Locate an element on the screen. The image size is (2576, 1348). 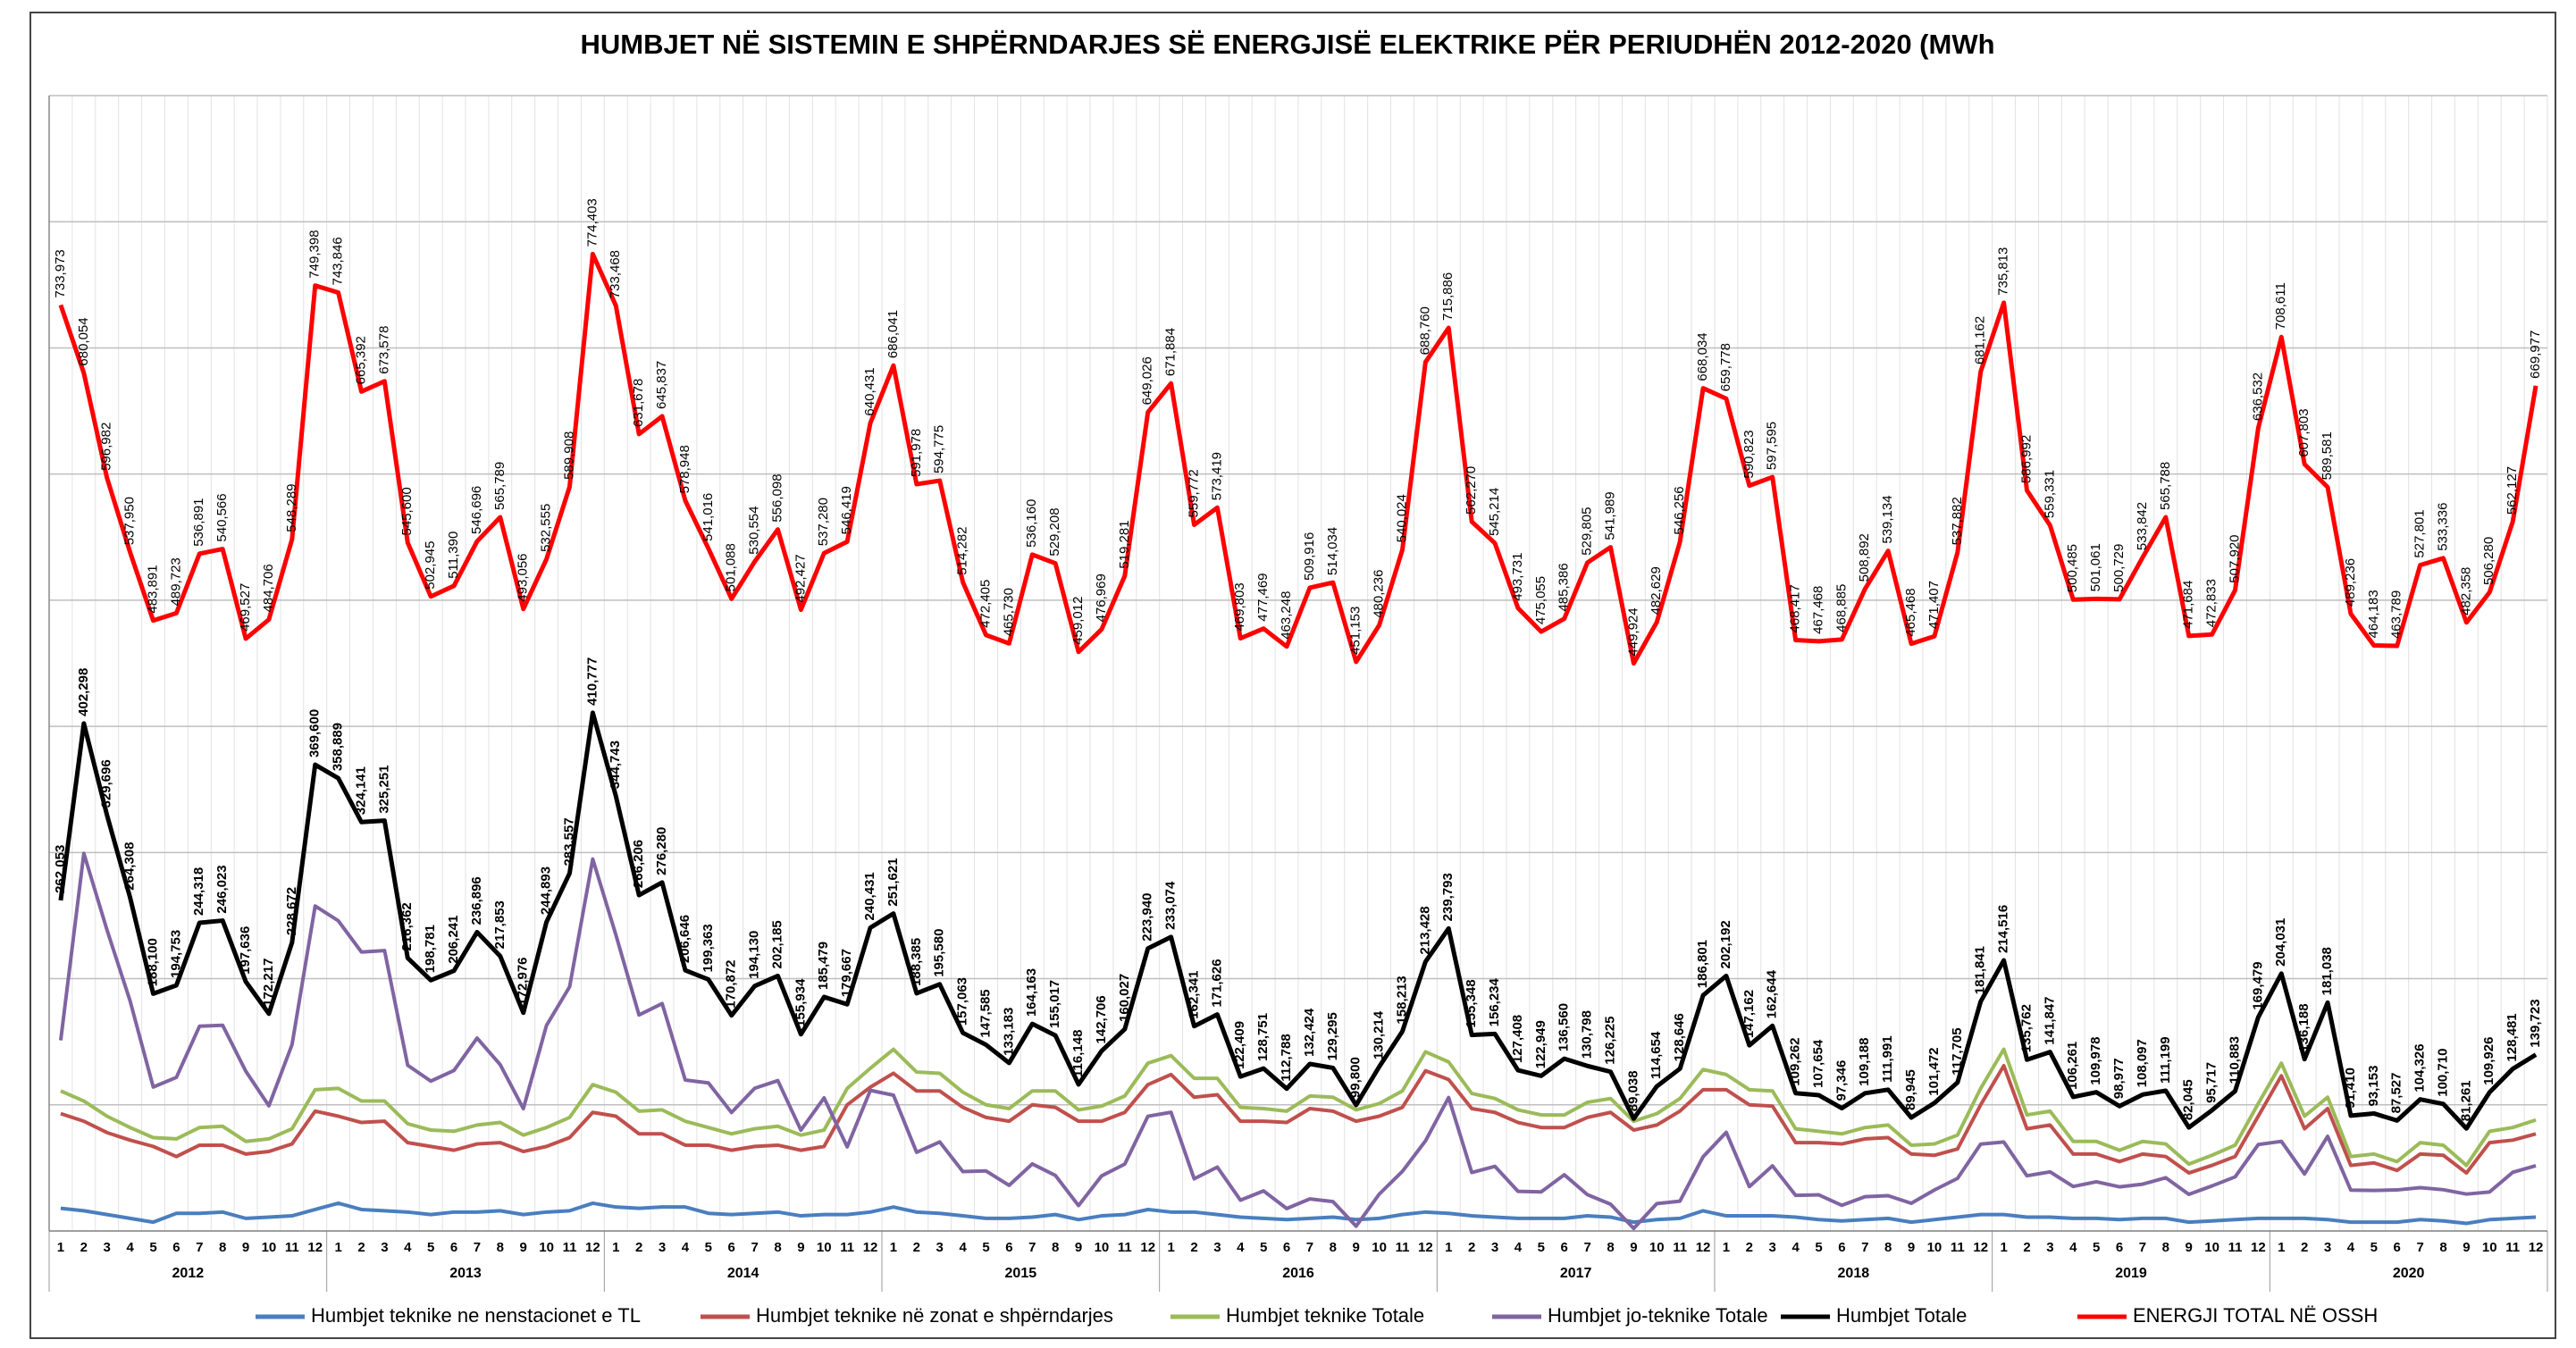
data-label: 514,034 is located at coordinates (1332, 551).